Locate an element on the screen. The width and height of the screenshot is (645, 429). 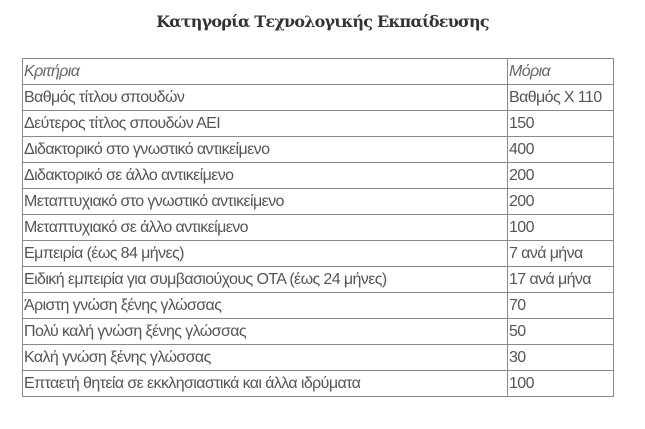
table-row: Μεταπτυχιακό στο γνωστικό αντικείμενο 200 is located at coordinates (318, 201).